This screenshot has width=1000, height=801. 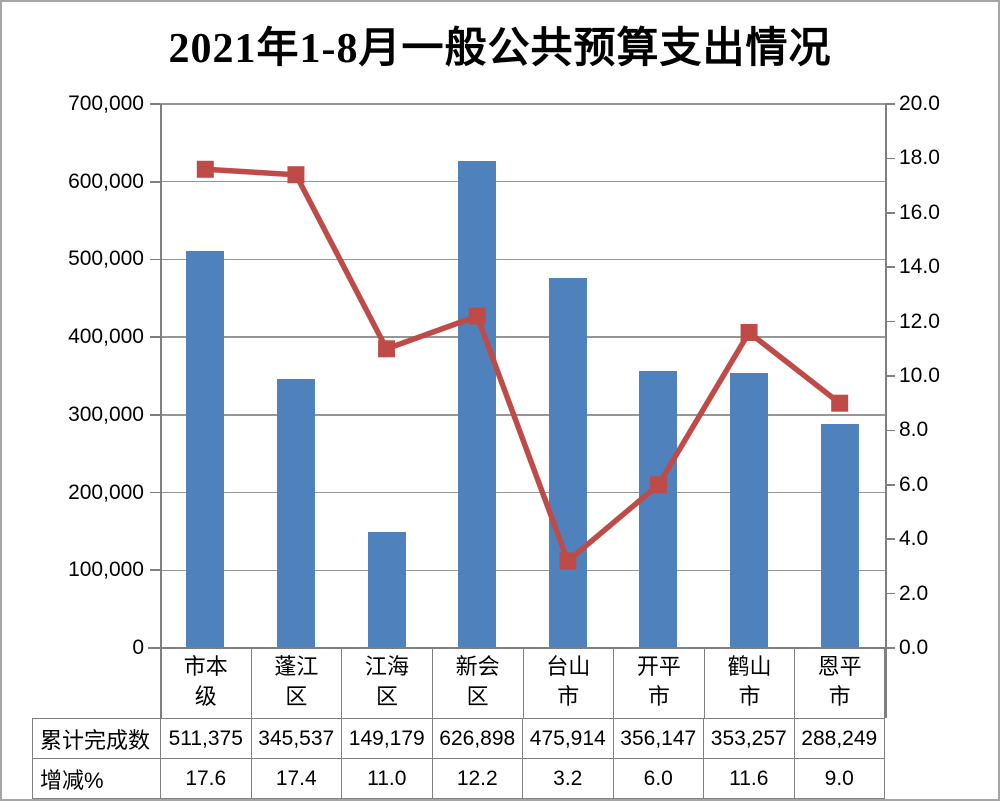 What do you see at coordinates (567, 463) in the screenshot?
I see `bar-台山市` at bounding box center [567, 463].